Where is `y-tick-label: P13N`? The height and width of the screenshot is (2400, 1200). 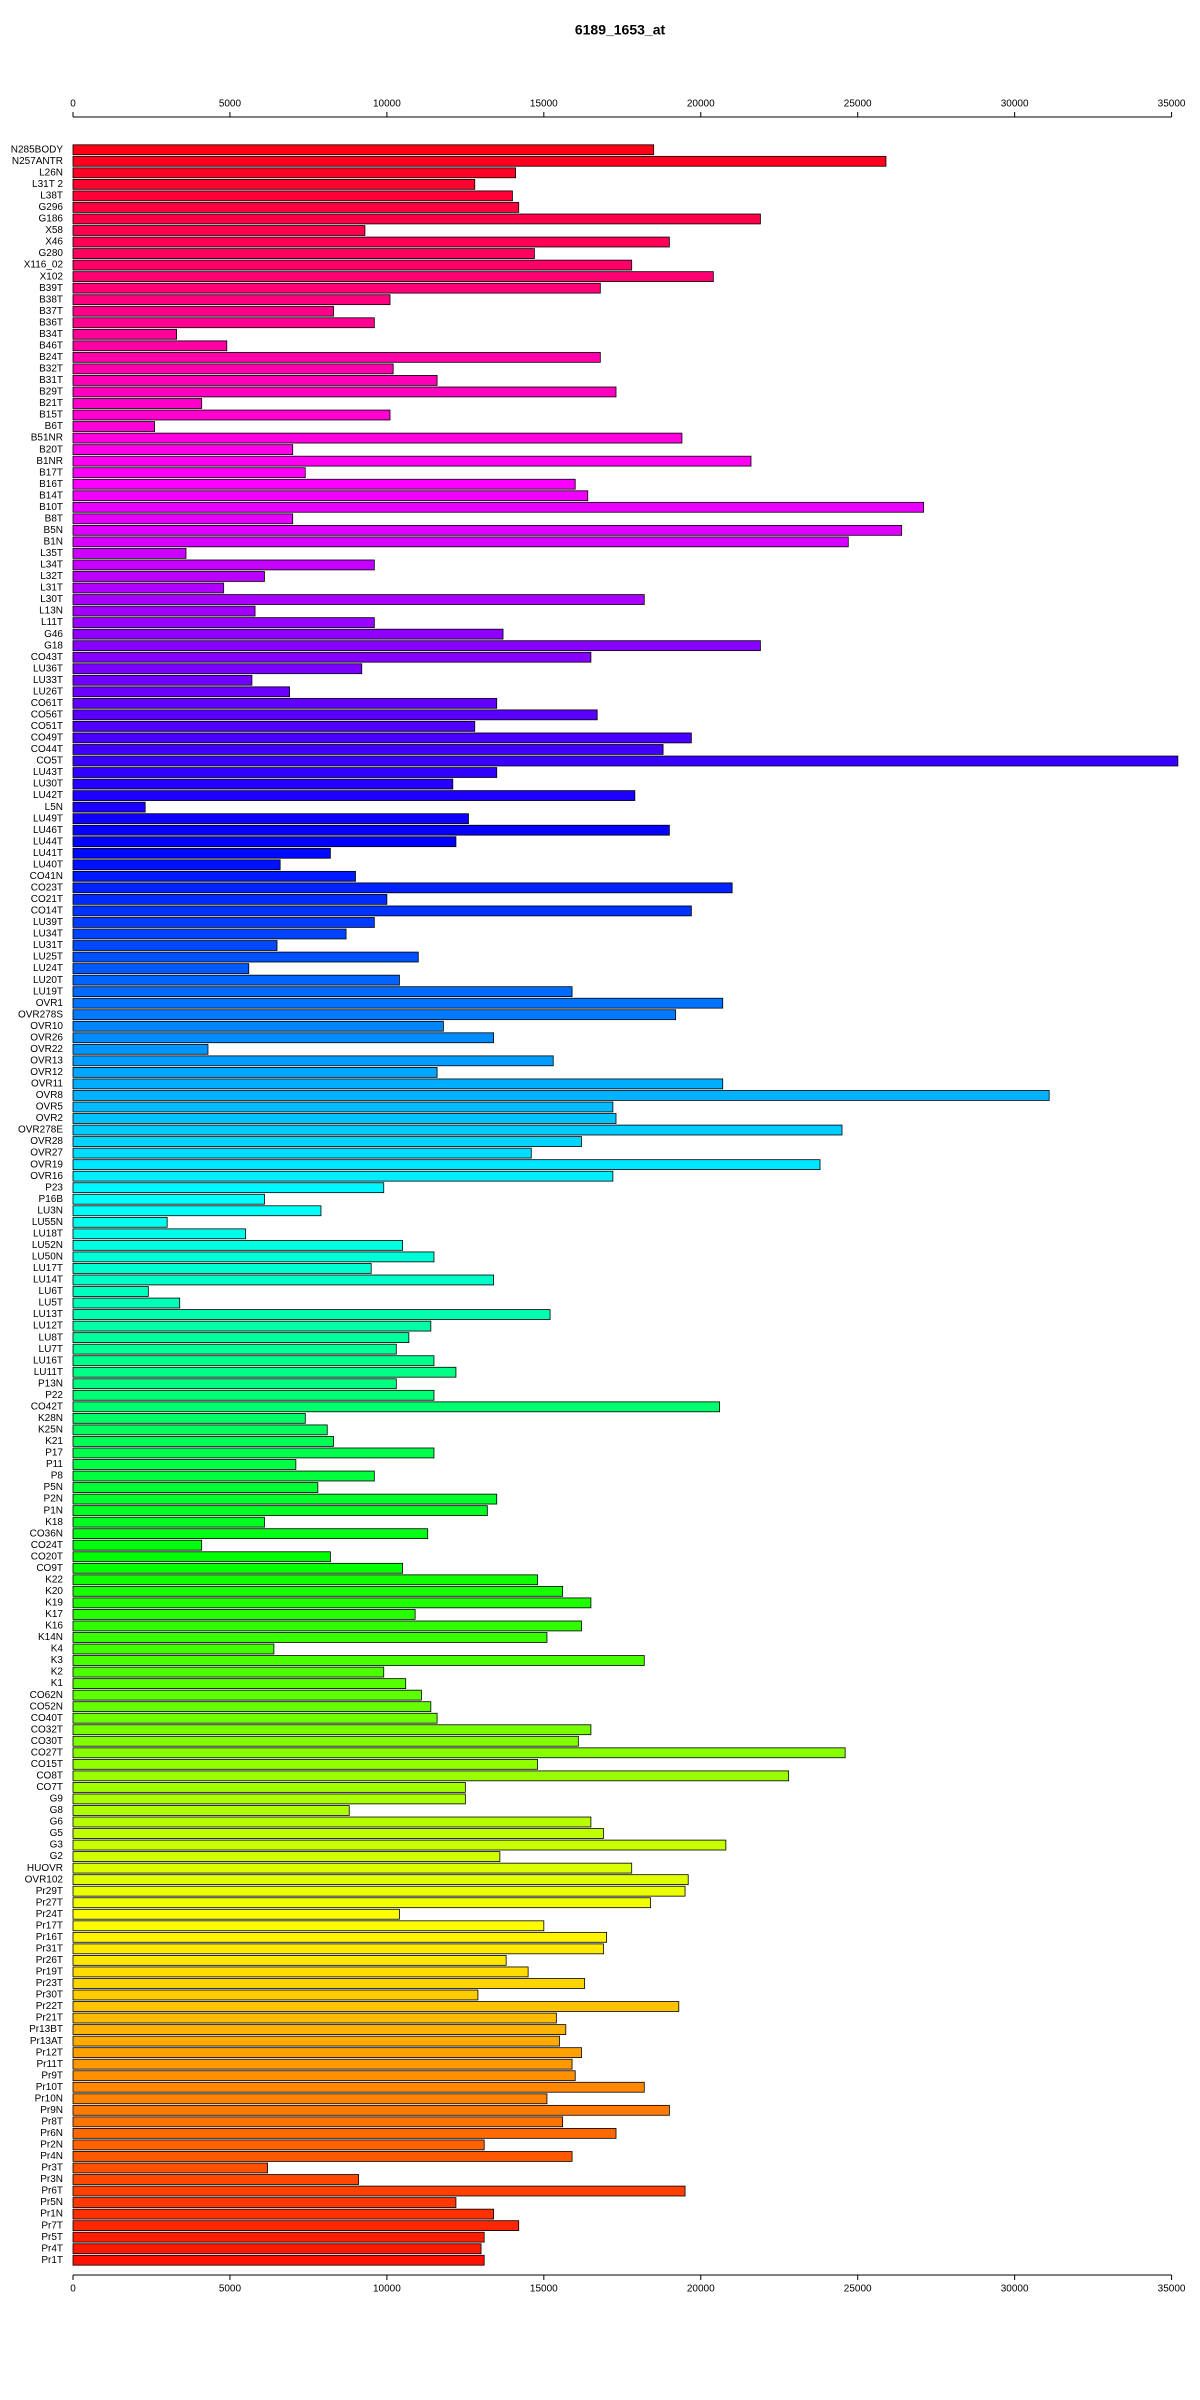 y-tick-label: P13N is located at coordinates (50, 1383).